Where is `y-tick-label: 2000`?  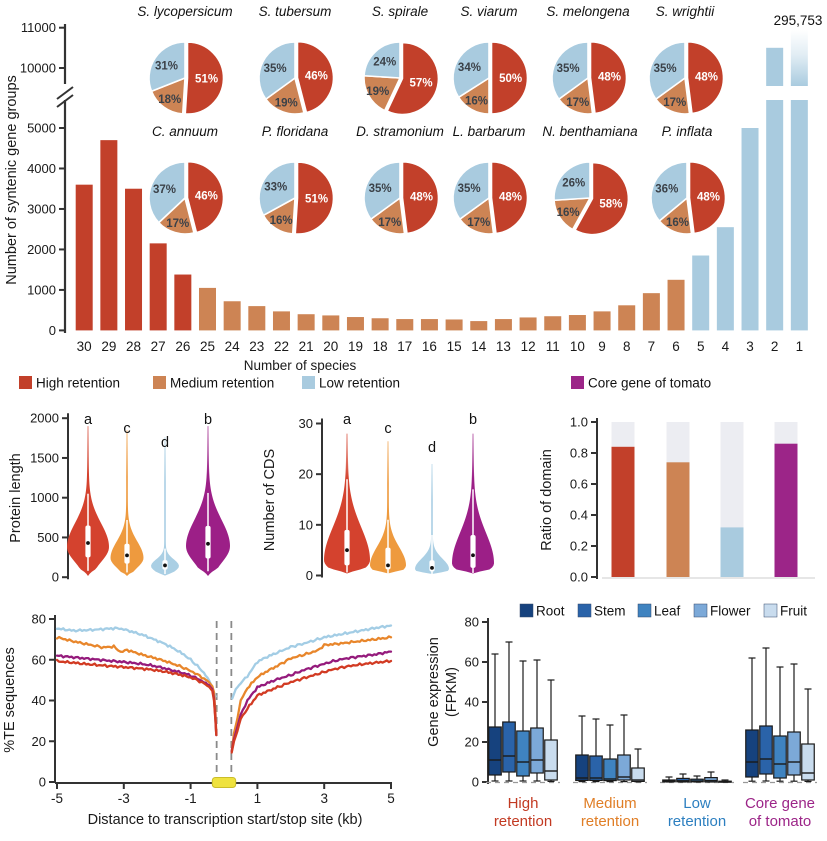 y-tick-label: 2000 is located at coordinates (41, 249).